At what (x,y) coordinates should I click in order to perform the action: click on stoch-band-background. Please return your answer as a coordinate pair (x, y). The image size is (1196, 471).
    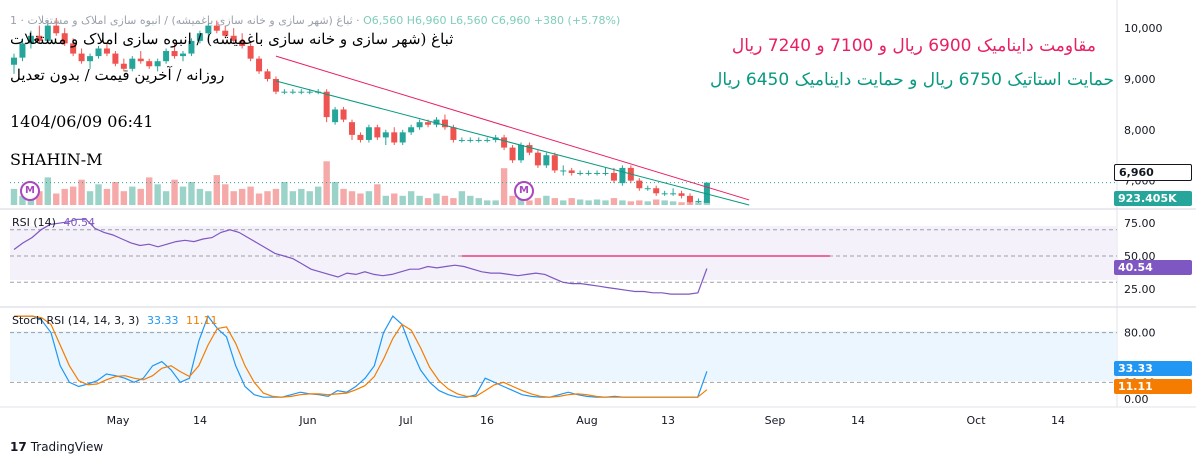
    Looking at the image, I should click on (563, 356).